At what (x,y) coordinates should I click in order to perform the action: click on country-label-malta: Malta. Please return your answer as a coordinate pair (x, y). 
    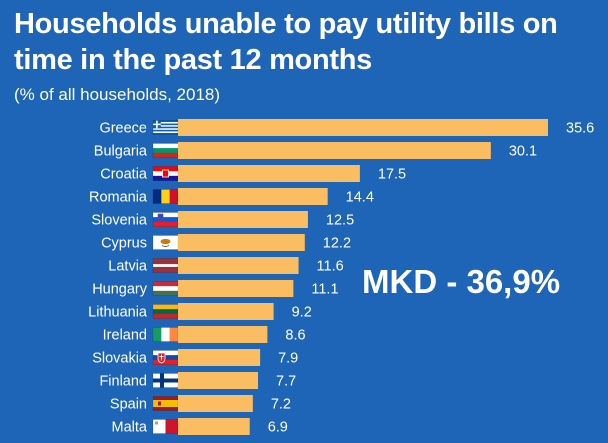
    Looking at the image, I should click on (130, 428).